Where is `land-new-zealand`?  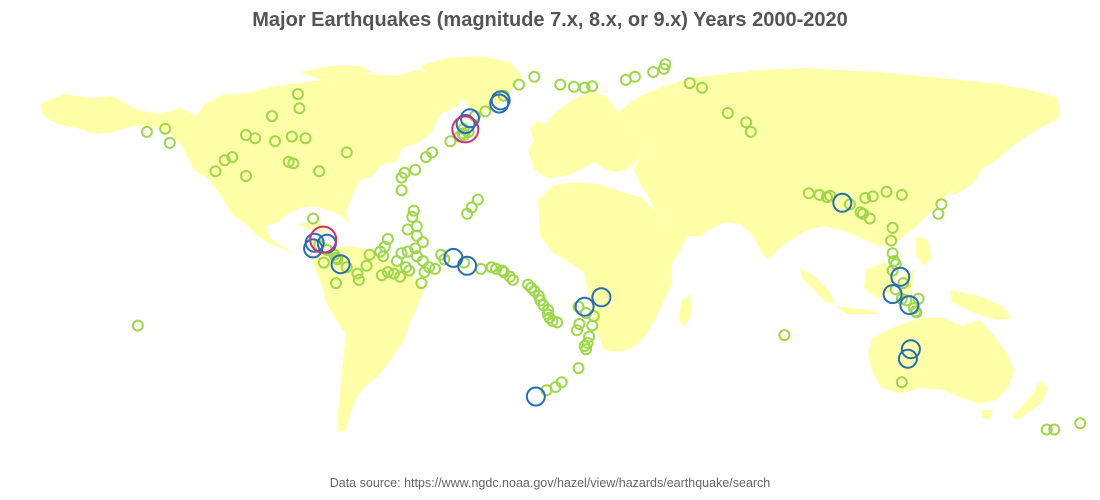
land-new-zealand is located at coordinates (1030, 400).